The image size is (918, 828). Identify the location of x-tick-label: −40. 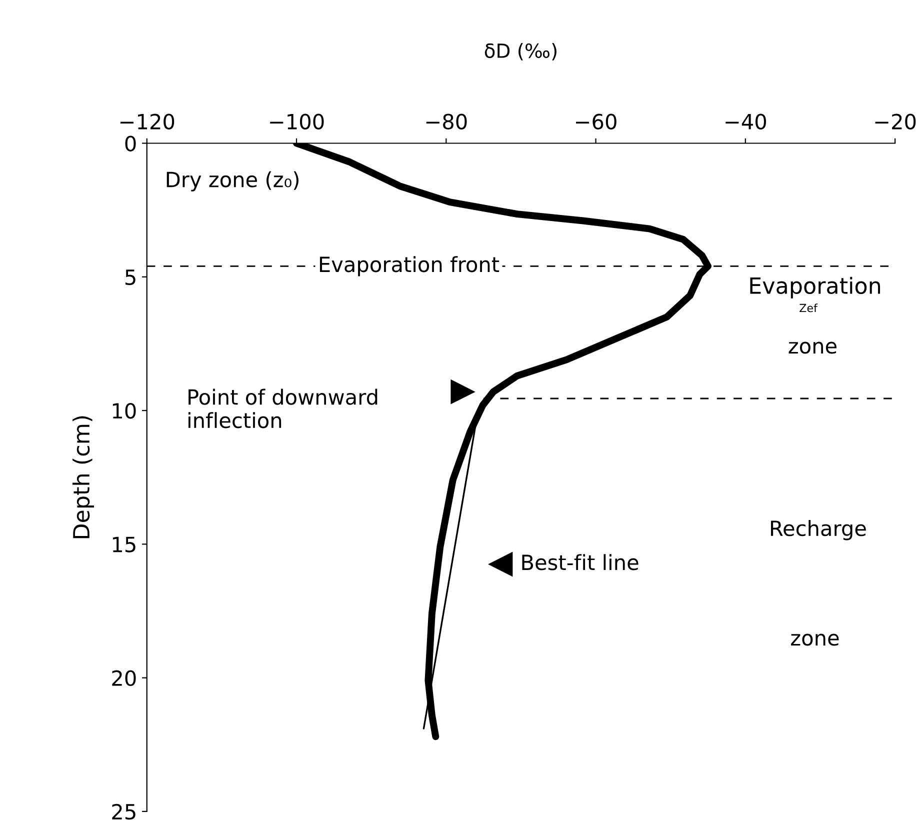
(746, 122).